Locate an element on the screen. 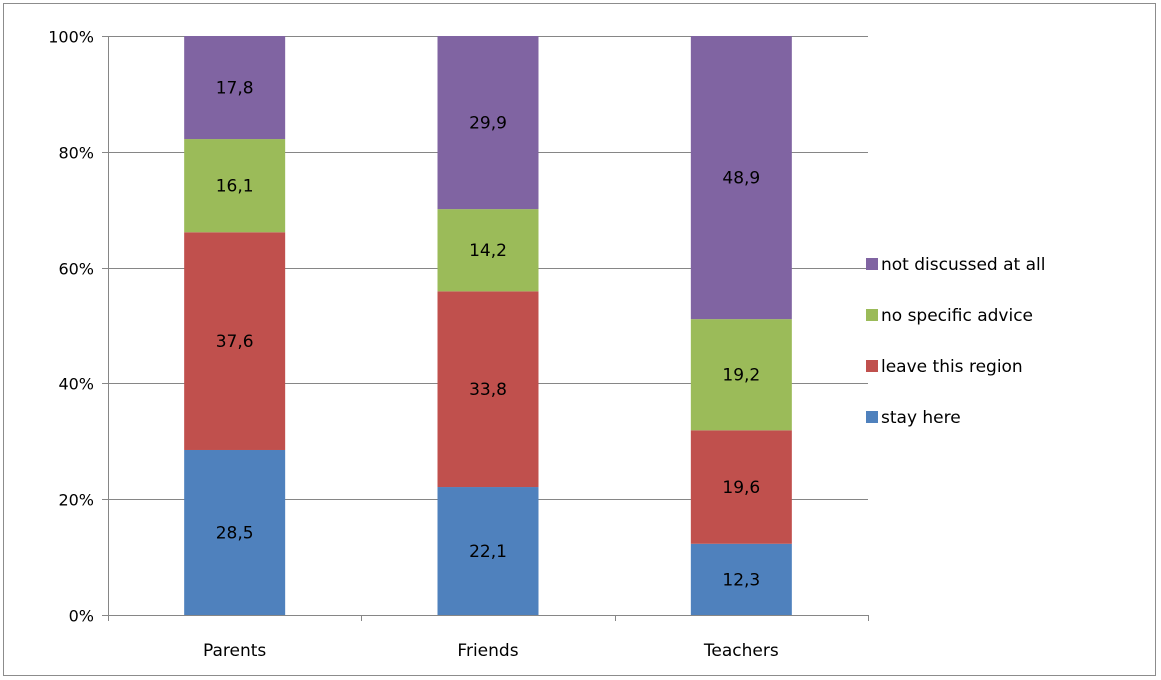 Image resolution: width=1161 pixels, height=680 pixels. data-label: 22,1 is located at coordinates (488, 552).